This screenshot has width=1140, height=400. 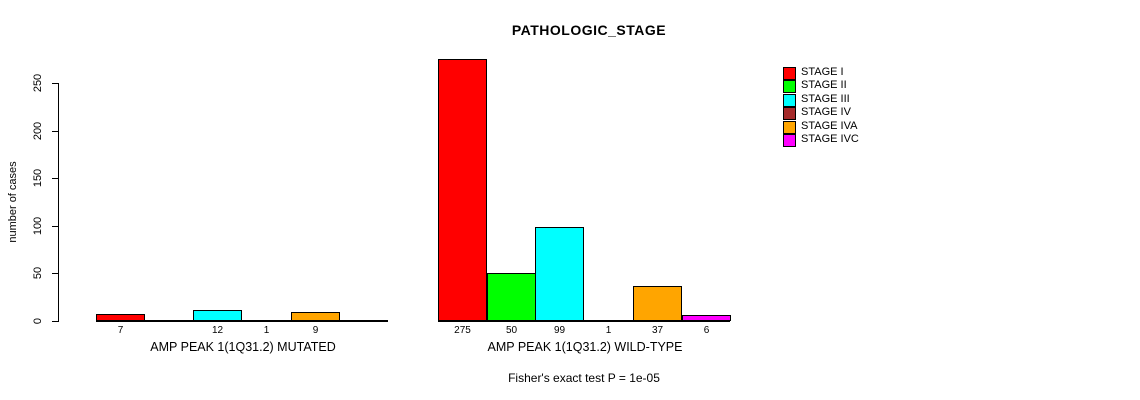 I want to click on y-axis-label: number of cases, so click(x=13, y=202).